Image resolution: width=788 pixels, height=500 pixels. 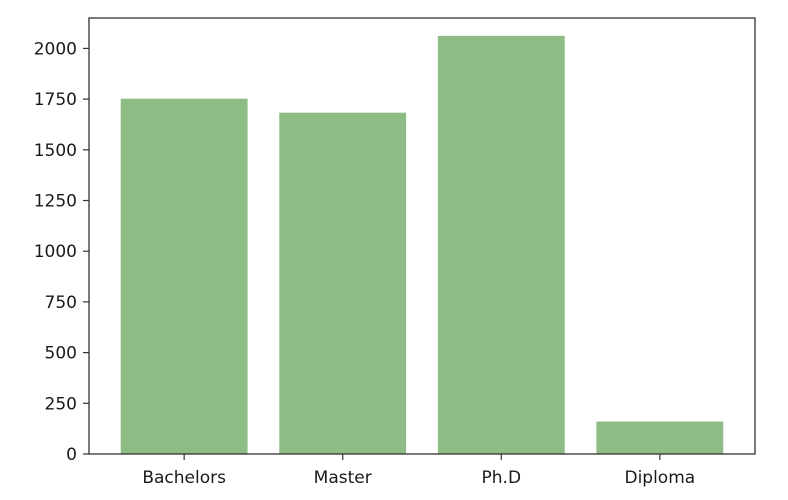 I want to click on y-tick-label: 750, so click(x=61, y=303).